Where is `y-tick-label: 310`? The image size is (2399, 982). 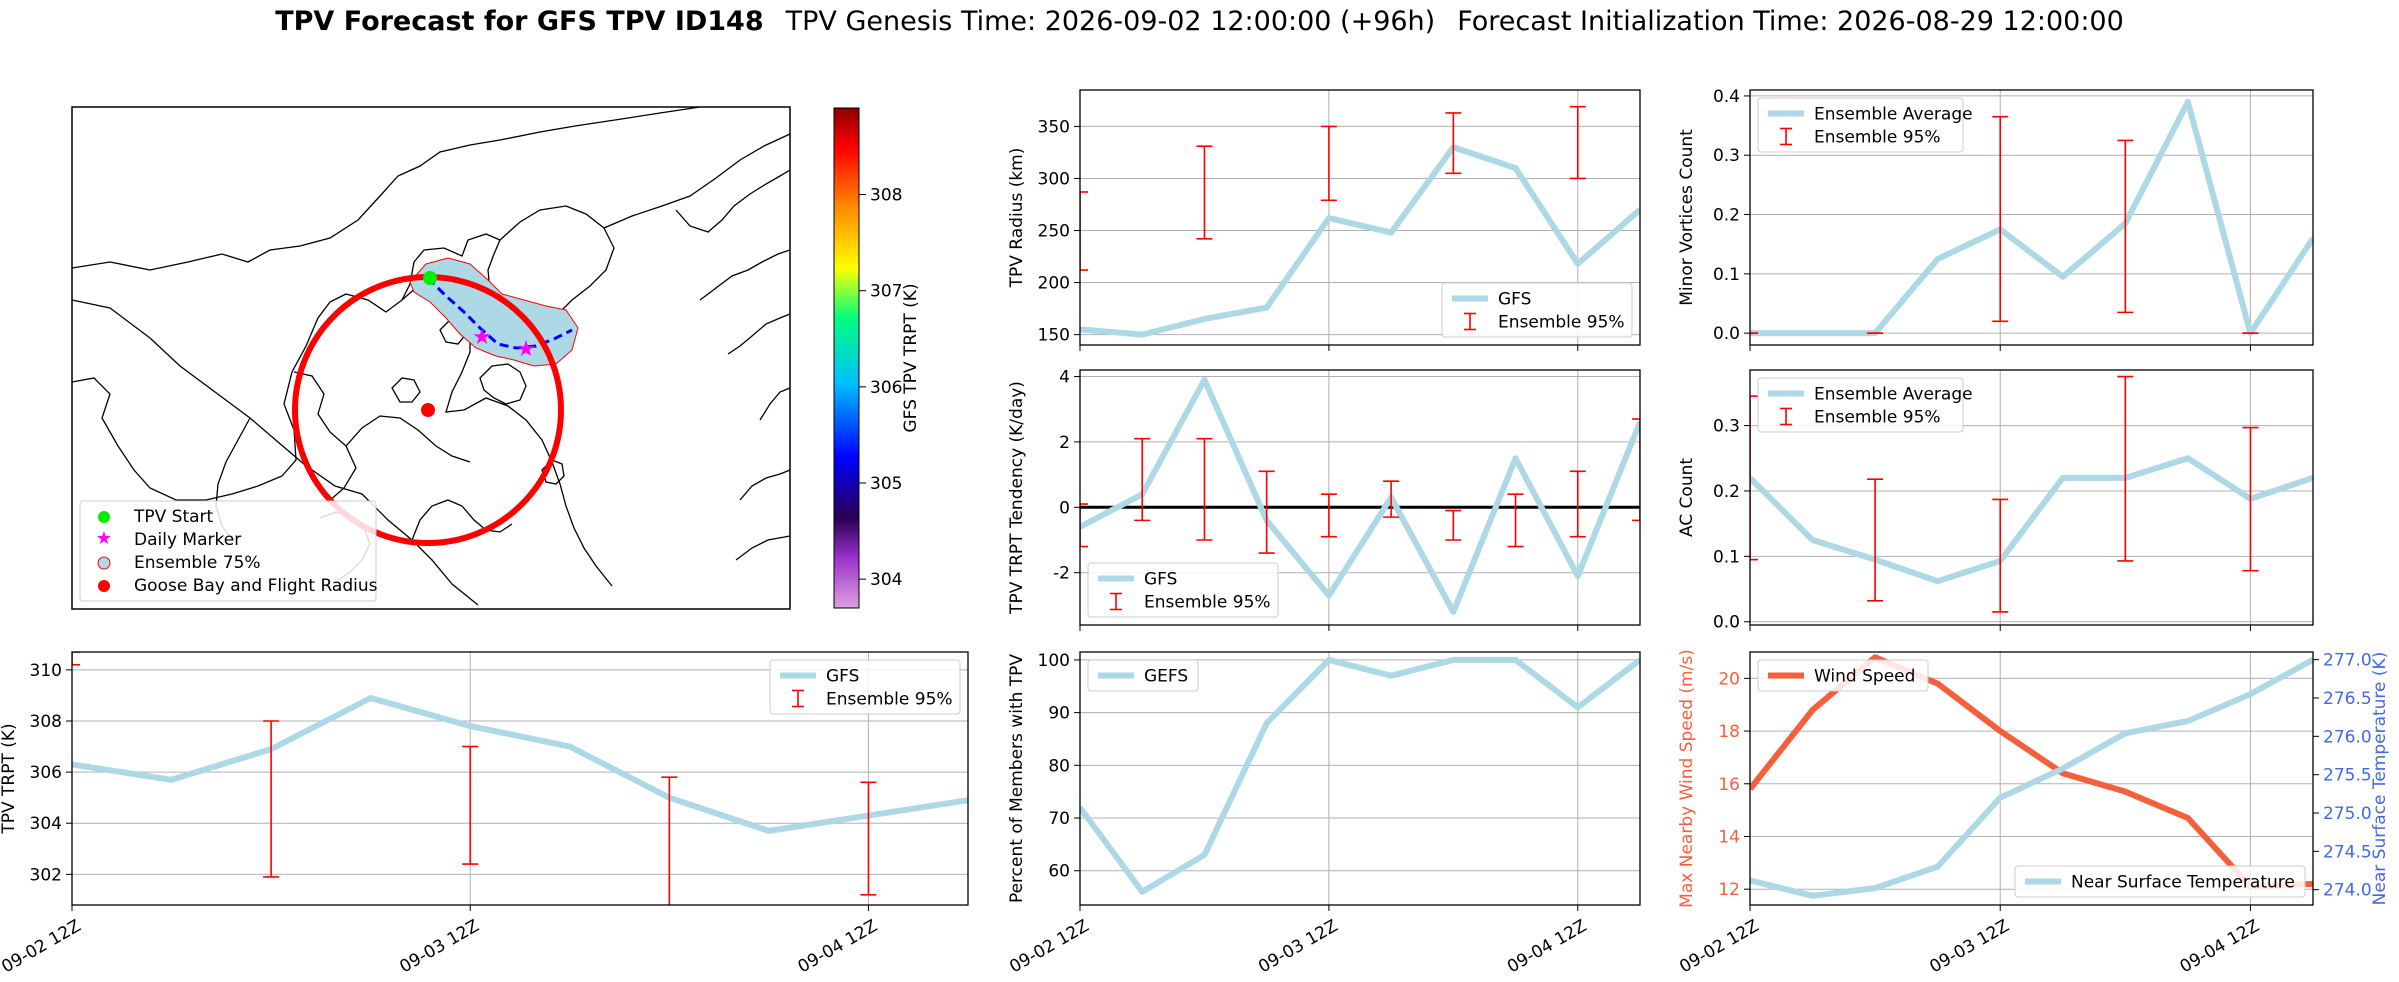 y-tick-label: 310 is located at coordinates (46, 671).